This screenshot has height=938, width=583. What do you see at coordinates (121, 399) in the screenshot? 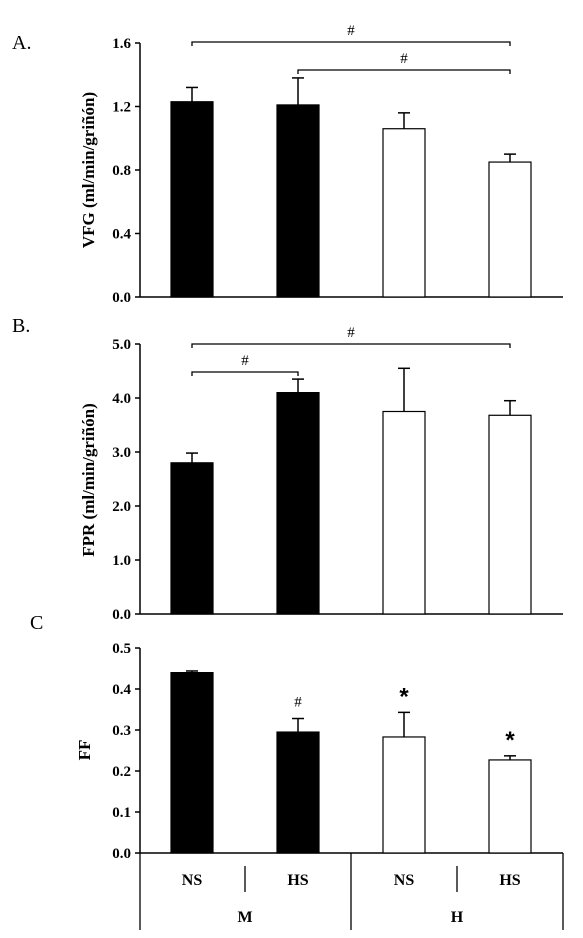
I see `y-tick-label: 4.0` at bounding box center [121, 399].